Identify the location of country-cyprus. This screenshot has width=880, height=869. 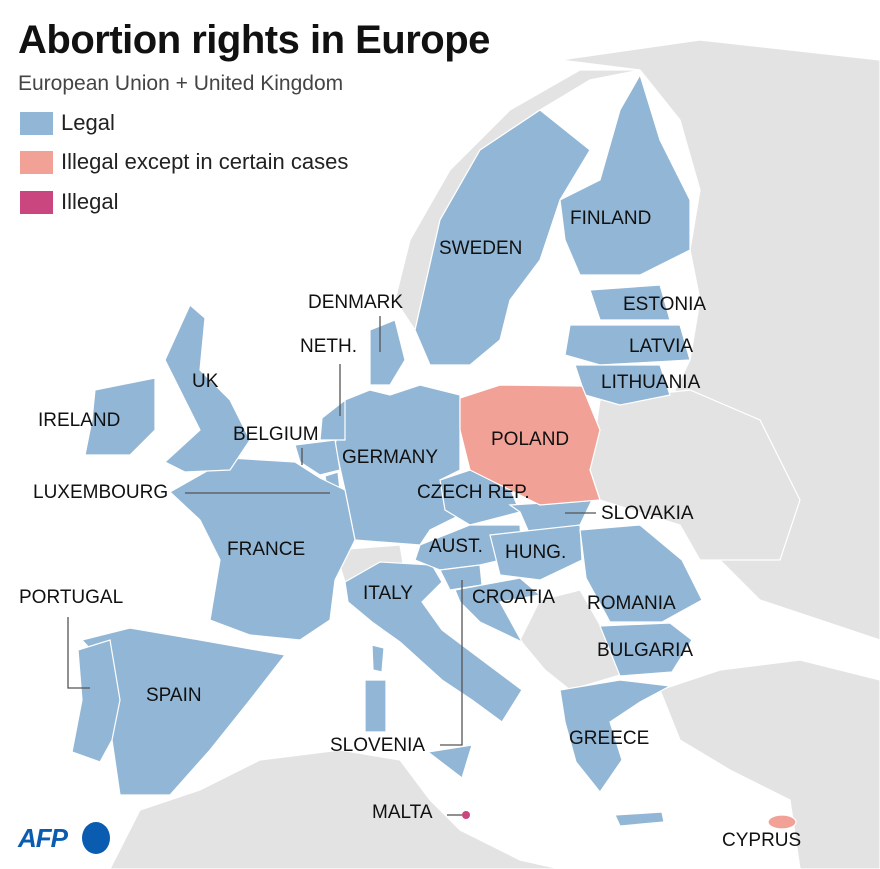
(782, 822).